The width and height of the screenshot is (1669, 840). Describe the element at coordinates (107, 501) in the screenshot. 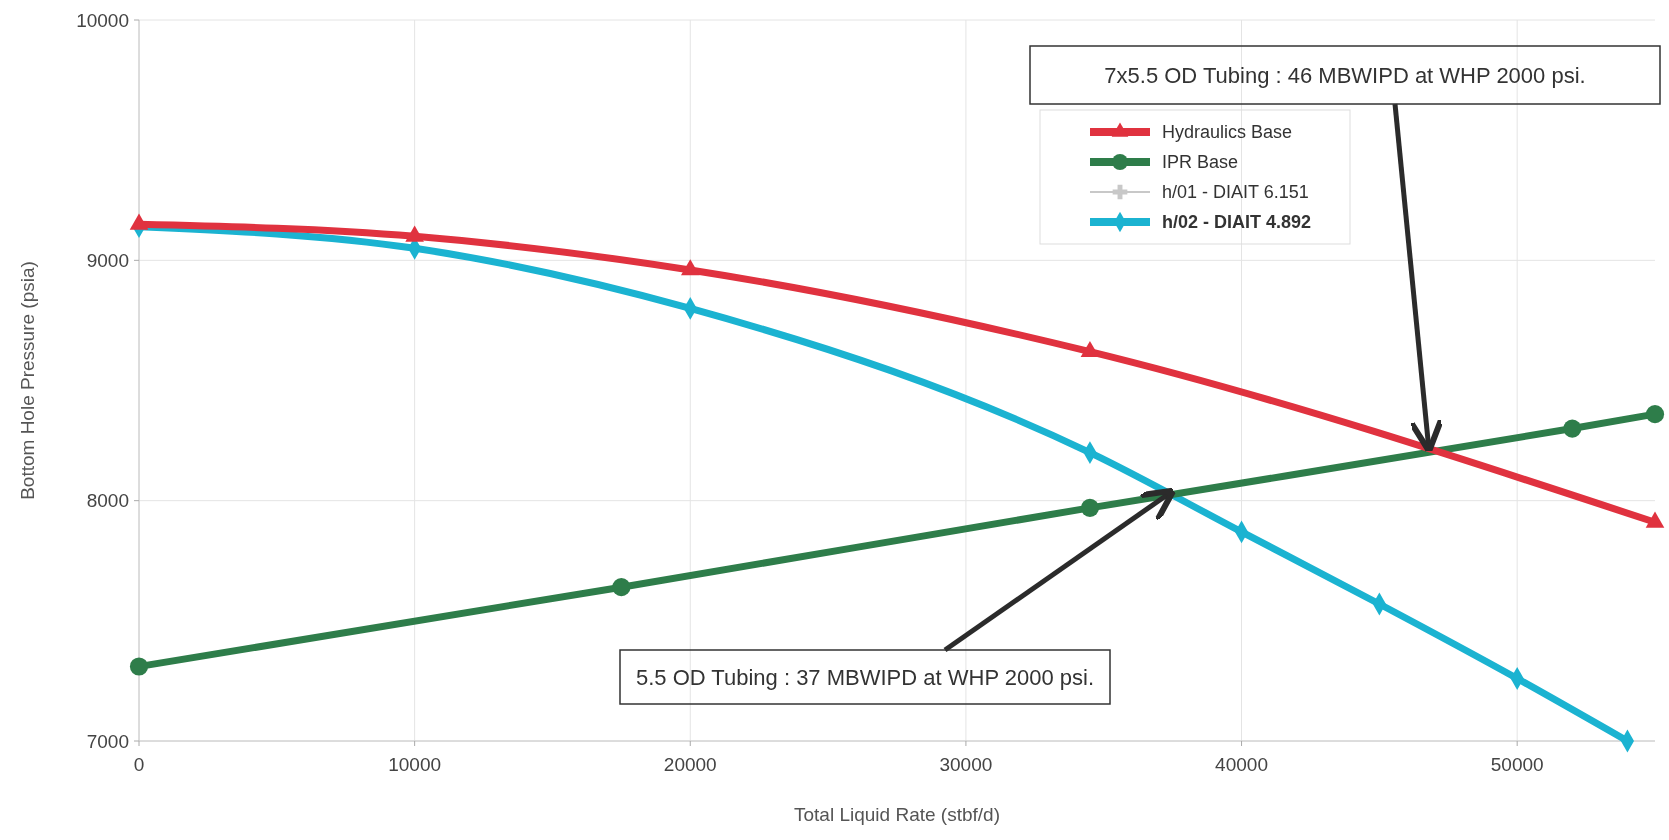

I see `y-tick-label: 8000` at that location.